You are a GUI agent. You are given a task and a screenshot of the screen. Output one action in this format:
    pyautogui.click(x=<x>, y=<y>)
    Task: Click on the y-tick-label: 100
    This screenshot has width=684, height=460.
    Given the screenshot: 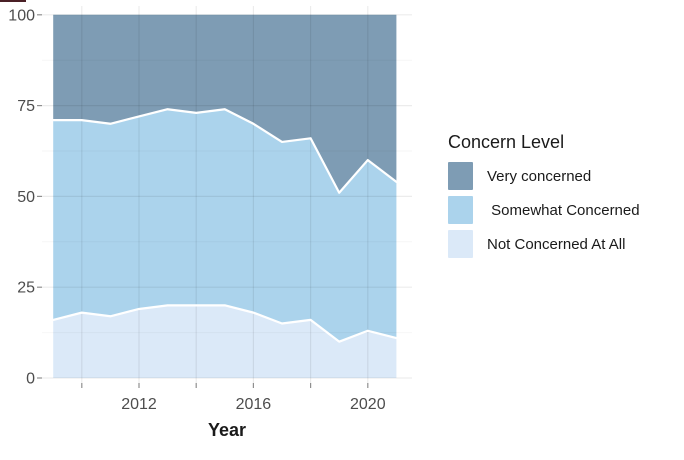 What is the action you would take?
    pyautogui.click(x=21, y=15)
    